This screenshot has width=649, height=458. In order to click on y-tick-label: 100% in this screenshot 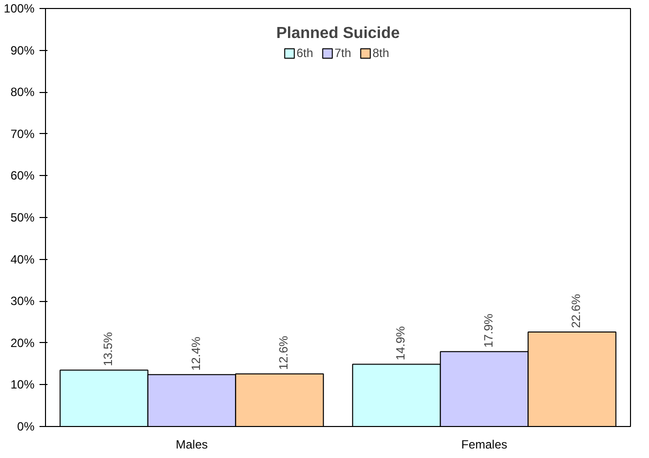, I will do `click(19, 9)`.